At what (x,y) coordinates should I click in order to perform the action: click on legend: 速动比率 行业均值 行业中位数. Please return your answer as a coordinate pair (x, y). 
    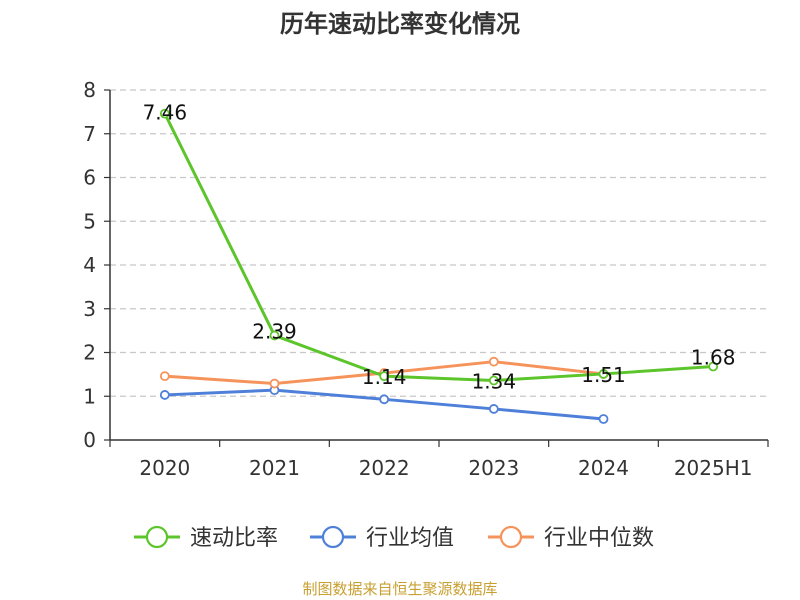
    Looking at the image, I should click on (394, 538).